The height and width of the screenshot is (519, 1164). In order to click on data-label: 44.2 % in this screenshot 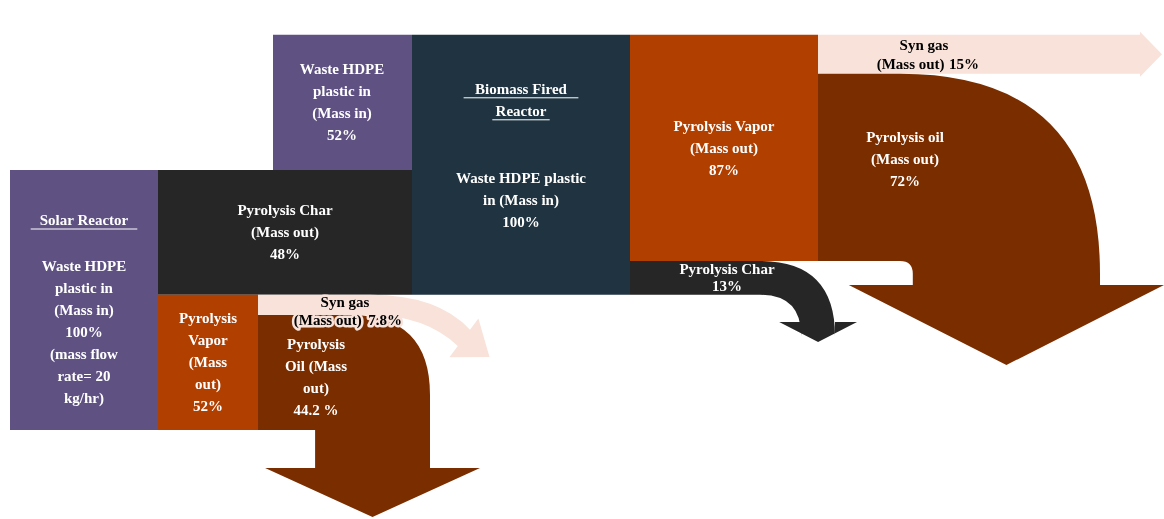, I will do `click(316, 410)`.